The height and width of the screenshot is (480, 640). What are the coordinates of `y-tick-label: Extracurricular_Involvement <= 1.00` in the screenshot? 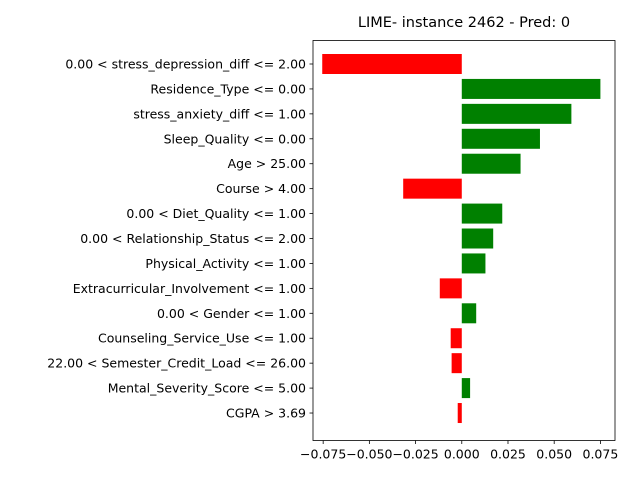 It's located at (189, 288).